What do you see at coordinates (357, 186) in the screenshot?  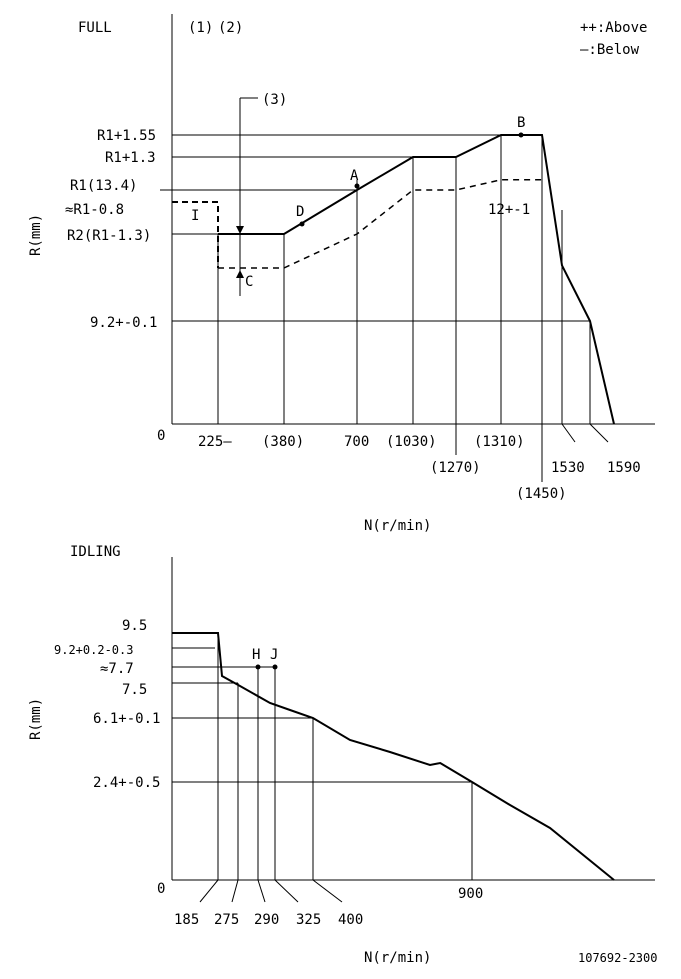 I see `point-a-marker` at bounding box center [357, 186].